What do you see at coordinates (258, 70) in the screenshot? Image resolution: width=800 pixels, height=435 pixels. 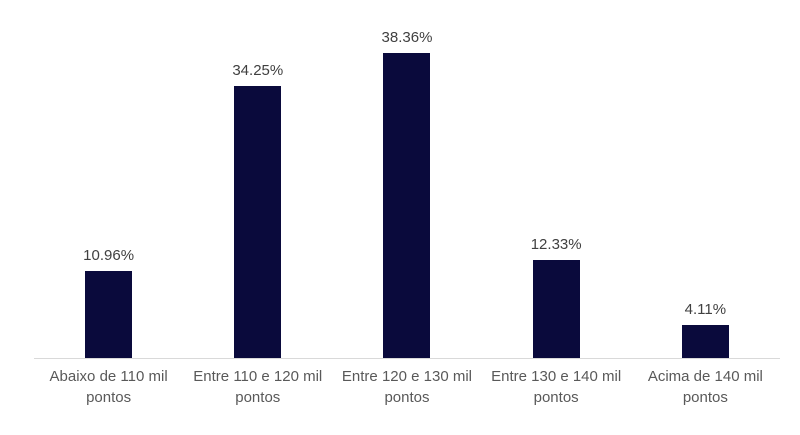 I see `data-label: 34.25%` at bounding box center [258, 70].